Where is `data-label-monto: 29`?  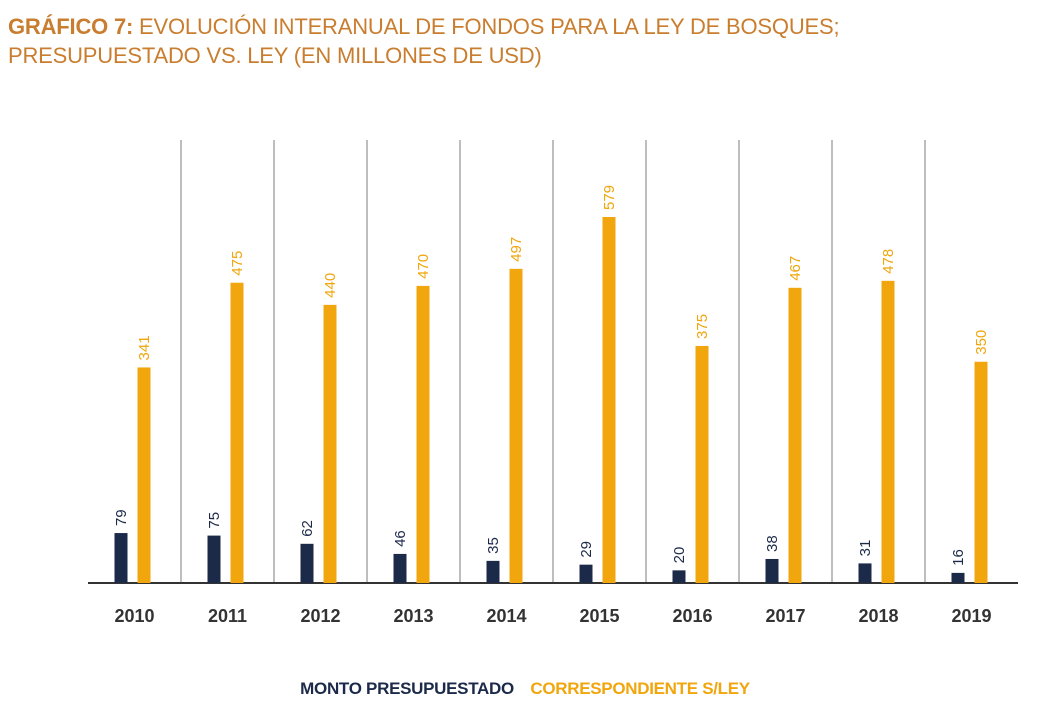 data-label-monto: 29 is located at coordinates (586, 549).